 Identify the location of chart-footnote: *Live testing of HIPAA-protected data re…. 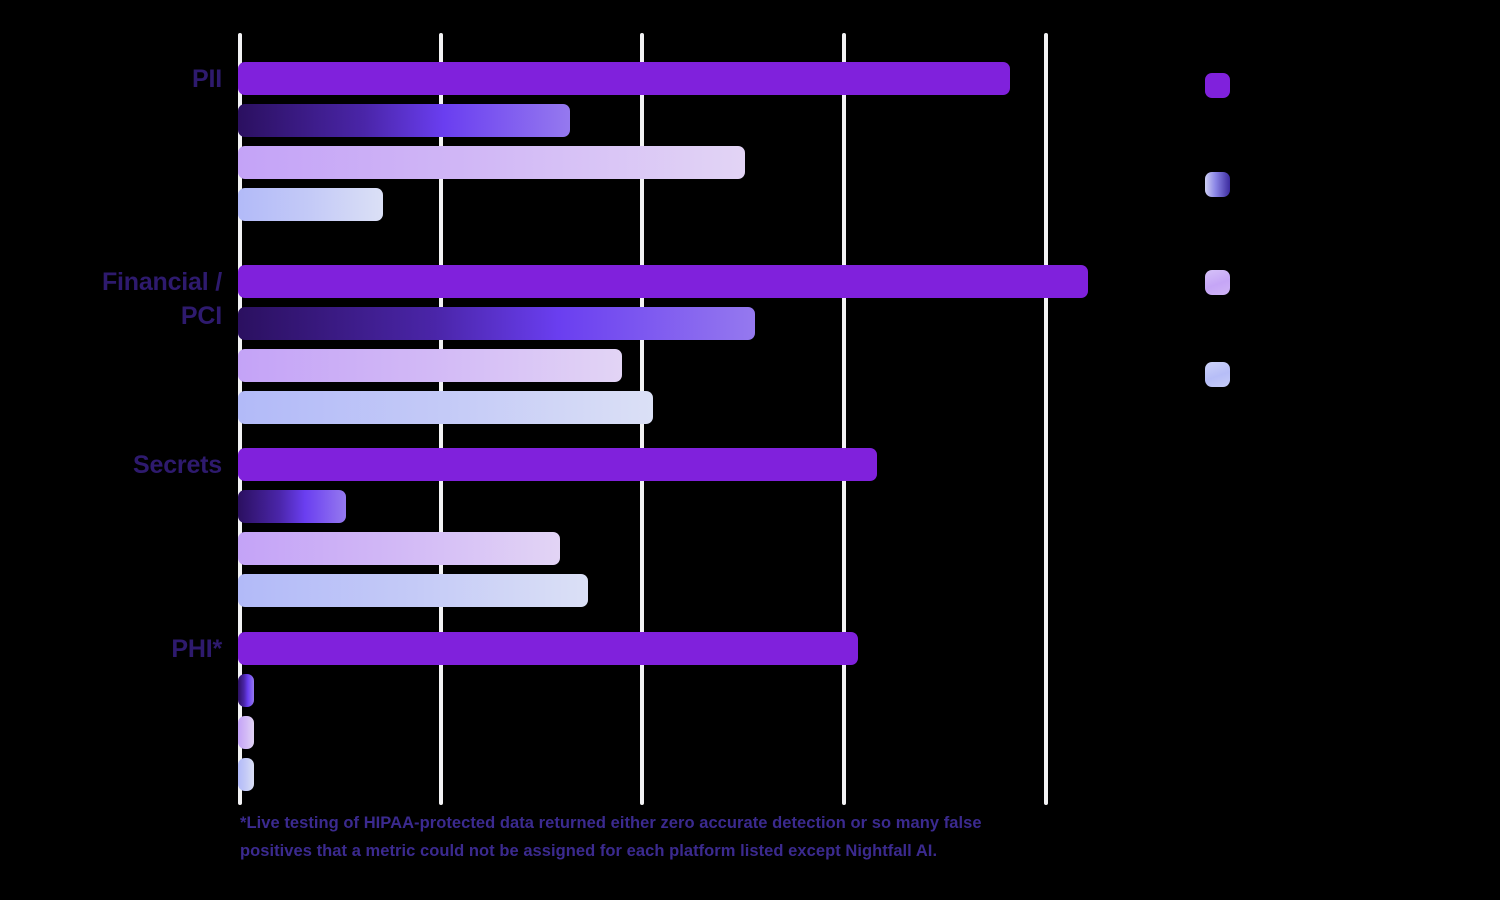
(611, 837).